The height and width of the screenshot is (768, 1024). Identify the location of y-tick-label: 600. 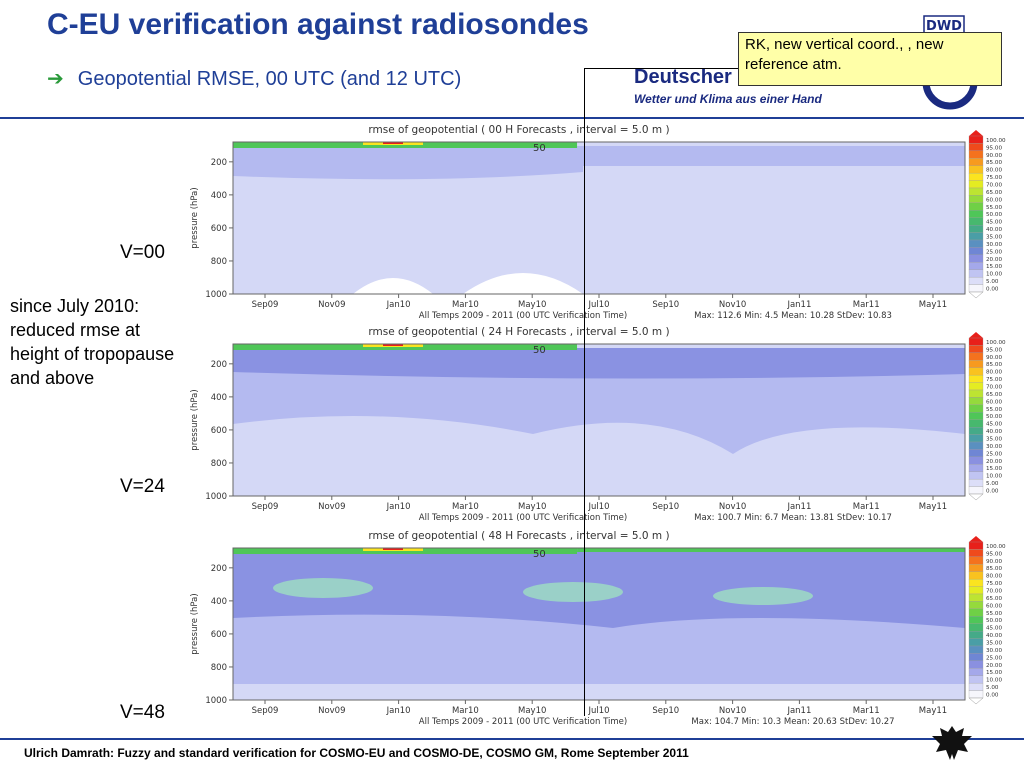
(219, 229).